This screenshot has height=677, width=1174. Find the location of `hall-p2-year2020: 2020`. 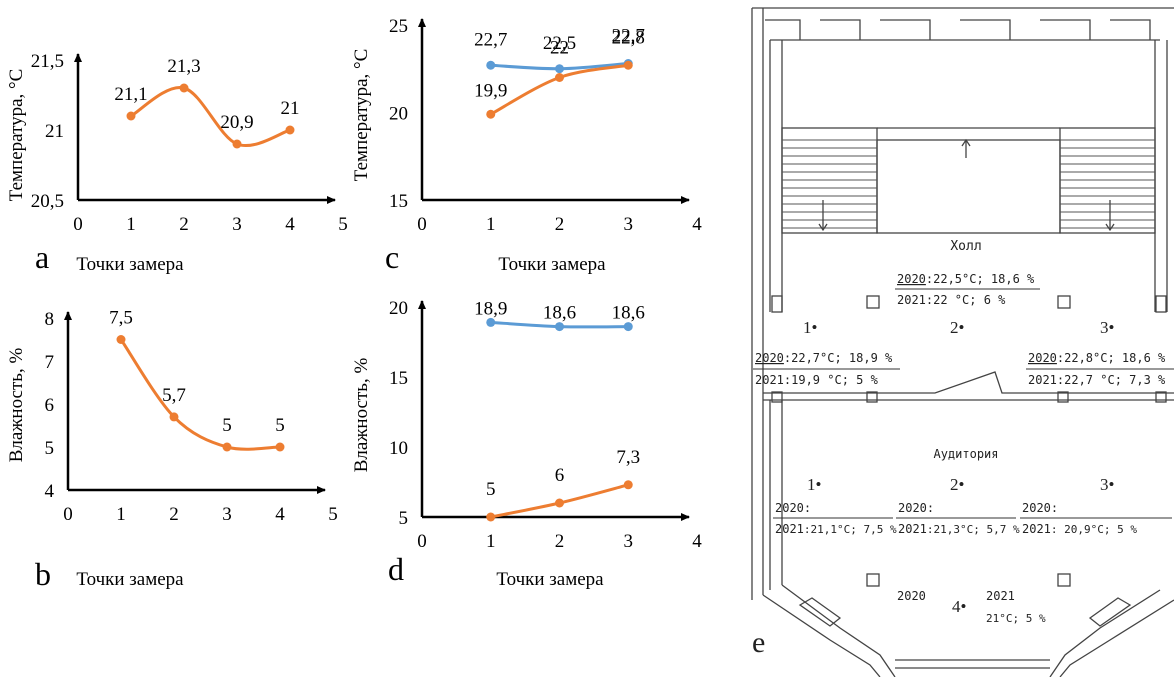

hall-p2-year2020: 2020 is located at coordinates (911, 279).